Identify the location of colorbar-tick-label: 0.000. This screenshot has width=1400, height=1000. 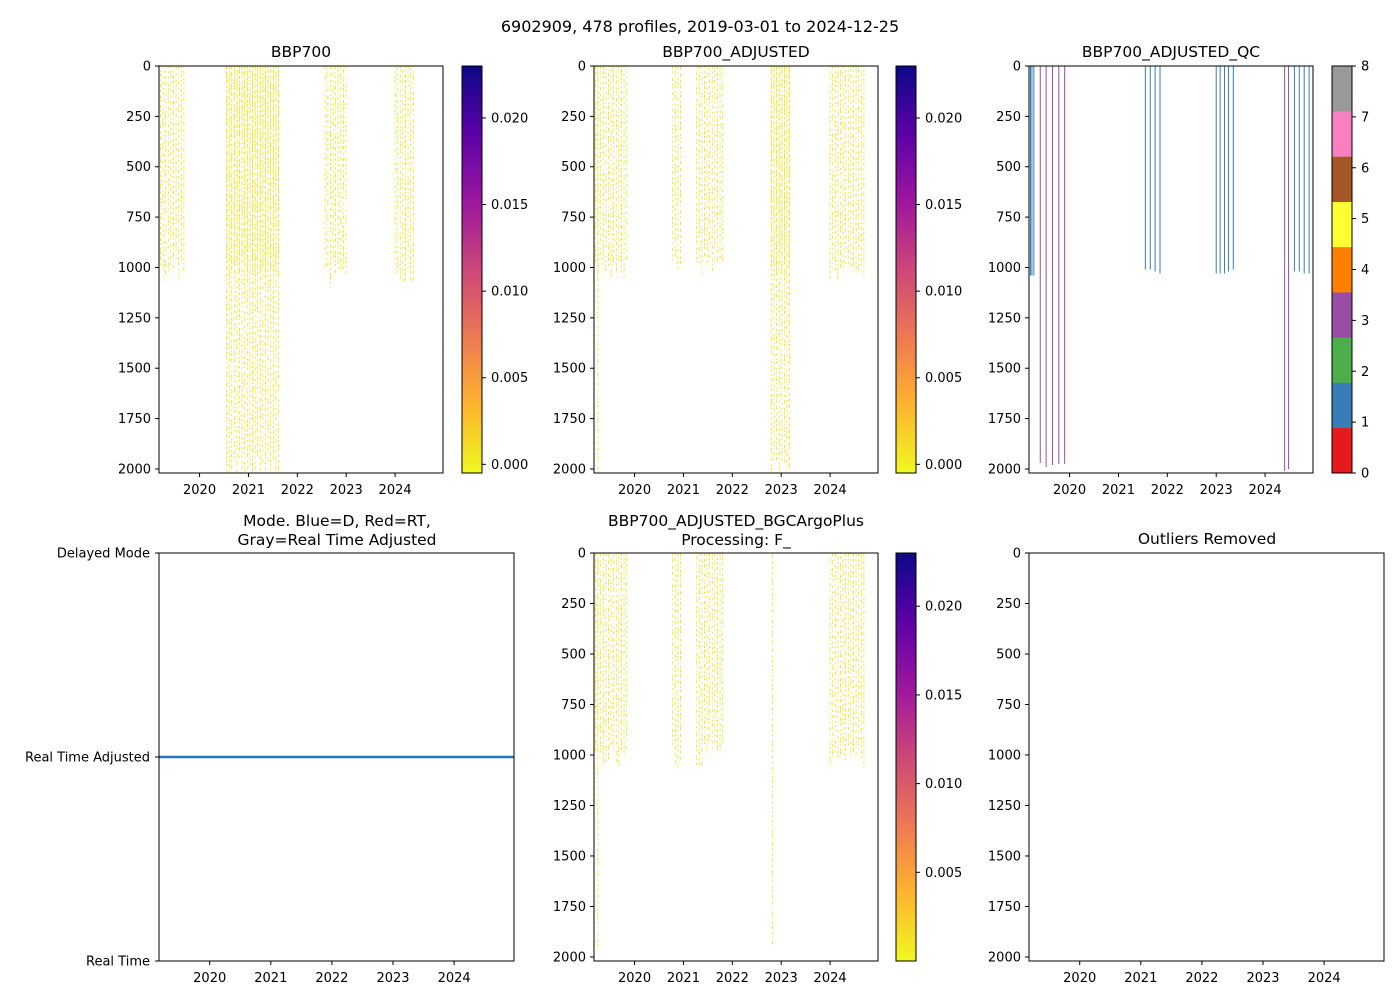
(509, 465).